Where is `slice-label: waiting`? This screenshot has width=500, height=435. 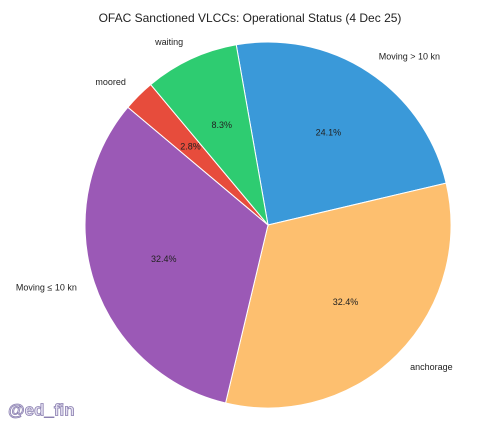
slice-label: waiting is located at coordinates (168, 42).